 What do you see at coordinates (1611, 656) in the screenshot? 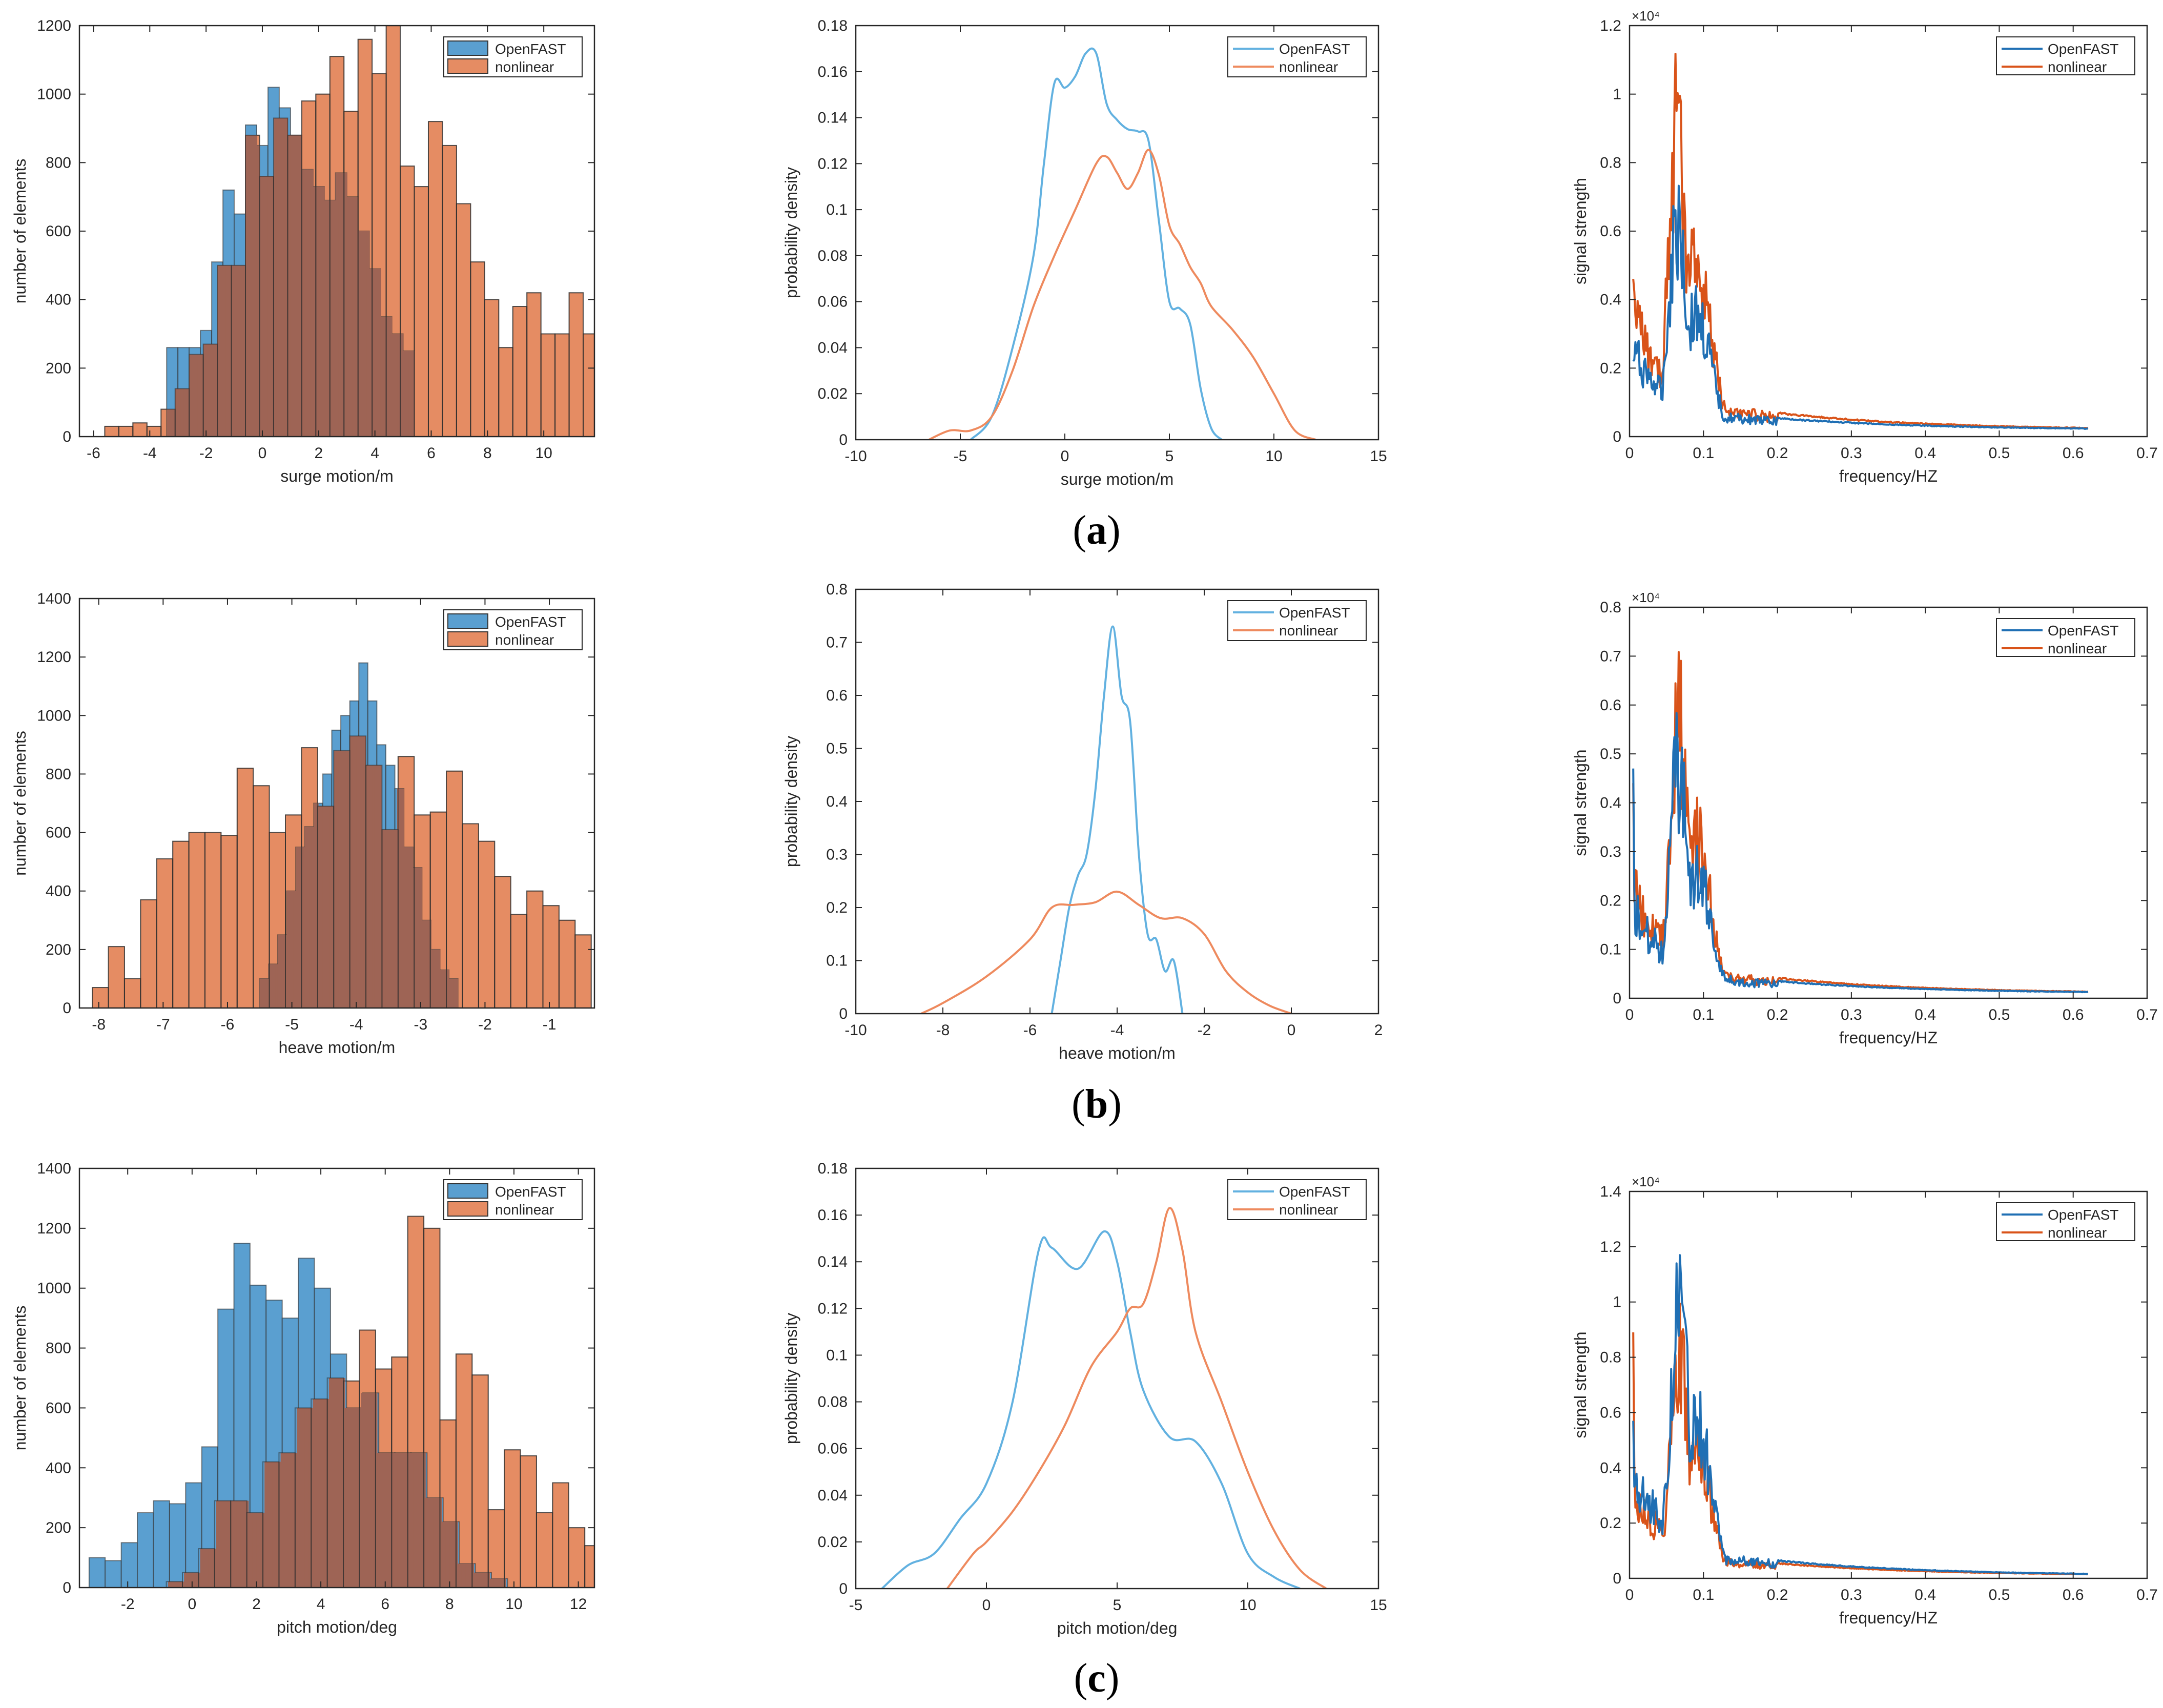
I see `y-tick-label: 0.7` at bounding box center [1611, 656].